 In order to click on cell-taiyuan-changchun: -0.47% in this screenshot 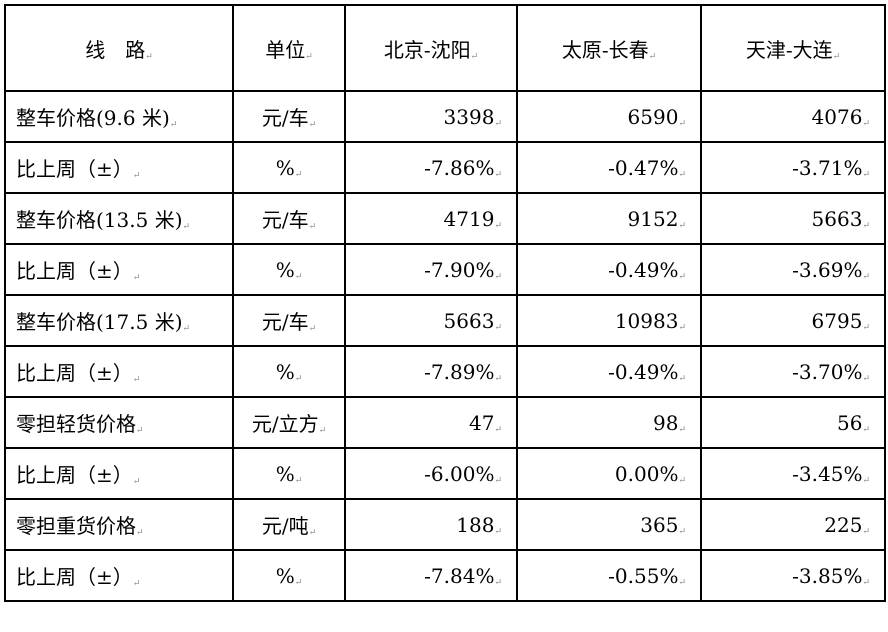, I will do `click(609, 167)`.